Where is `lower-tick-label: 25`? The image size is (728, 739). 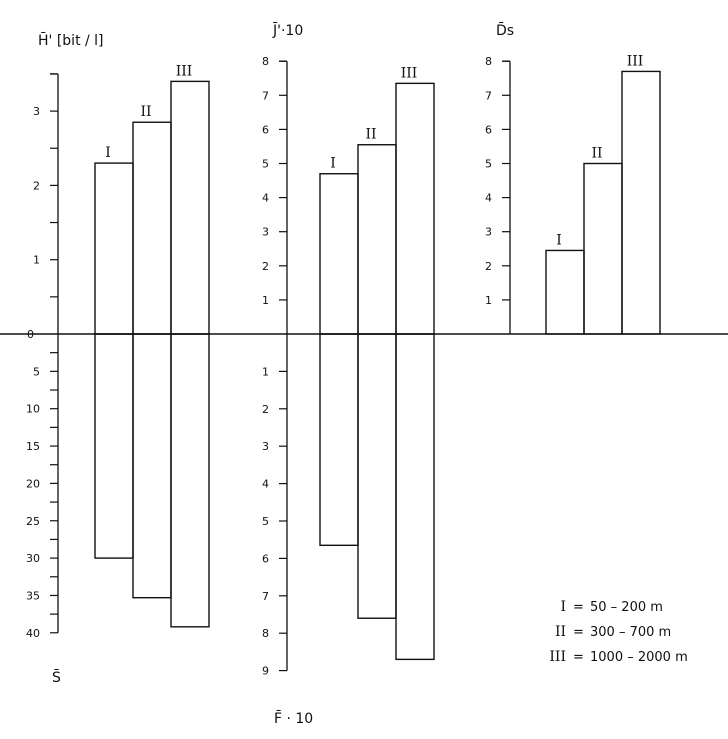 lower-tick-label: 25 is located at coordinates (33, 521).